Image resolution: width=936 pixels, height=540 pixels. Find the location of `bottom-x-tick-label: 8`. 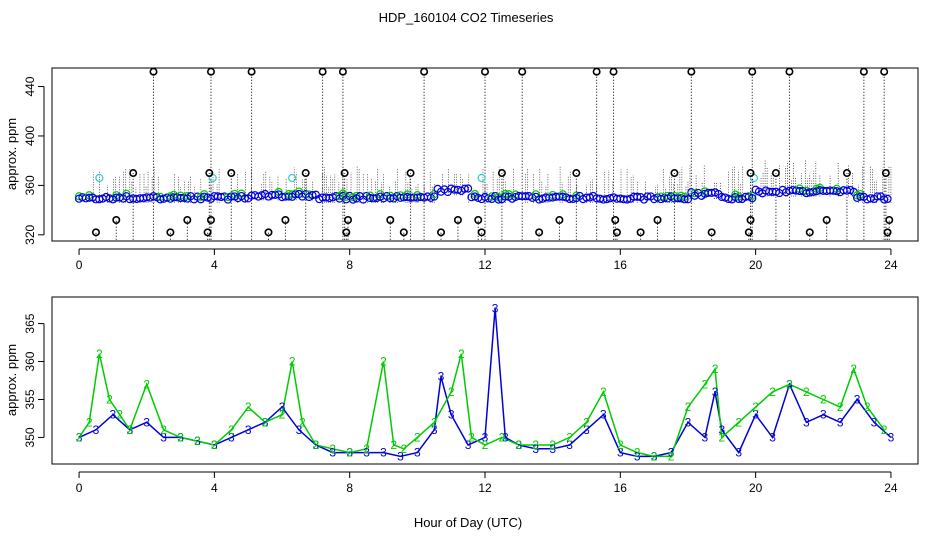

bottom-x-tick-label: 8 is located at coordinates (349, 488).